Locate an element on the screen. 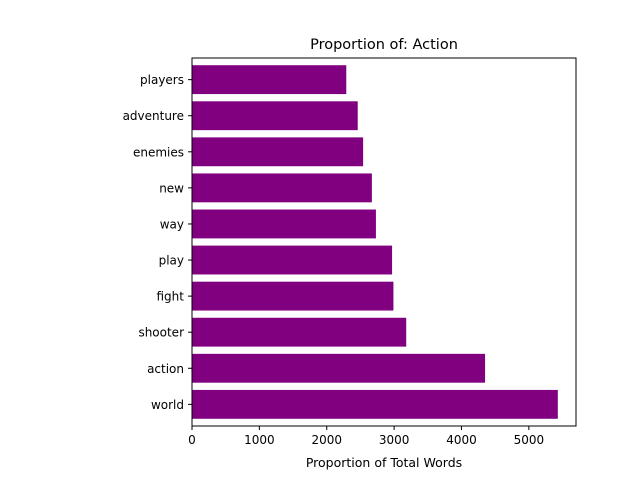  bar-new is located at coordinates (282, 188).